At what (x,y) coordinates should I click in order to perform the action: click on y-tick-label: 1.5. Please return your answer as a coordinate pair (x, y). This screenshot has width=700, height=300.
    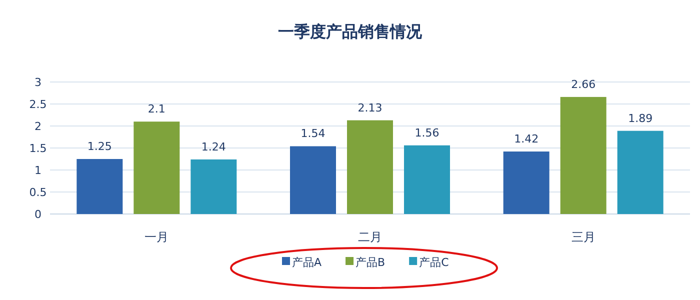
    Looking at the image, I should click on (38, 148).